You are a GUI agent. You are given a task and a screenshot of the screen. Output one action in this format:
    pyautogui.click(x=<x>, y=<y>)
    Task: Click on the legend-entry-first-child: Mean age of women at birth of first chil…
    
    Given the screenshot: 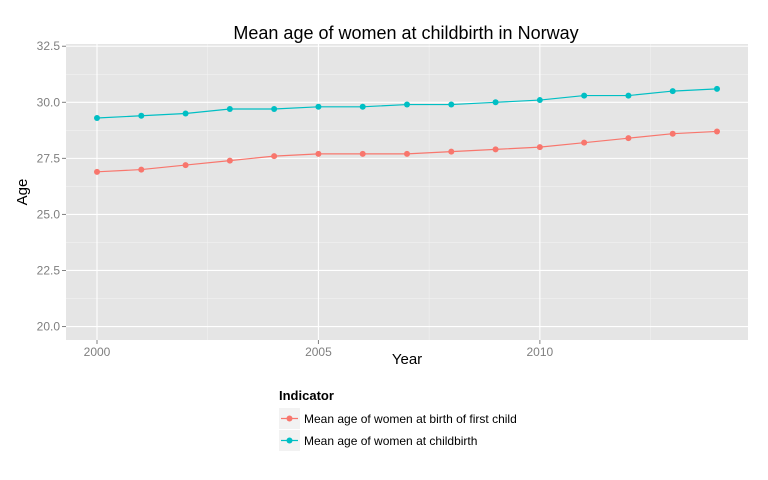 What is the action you would take?
    pyautogui.click(x=398, y=418)
    